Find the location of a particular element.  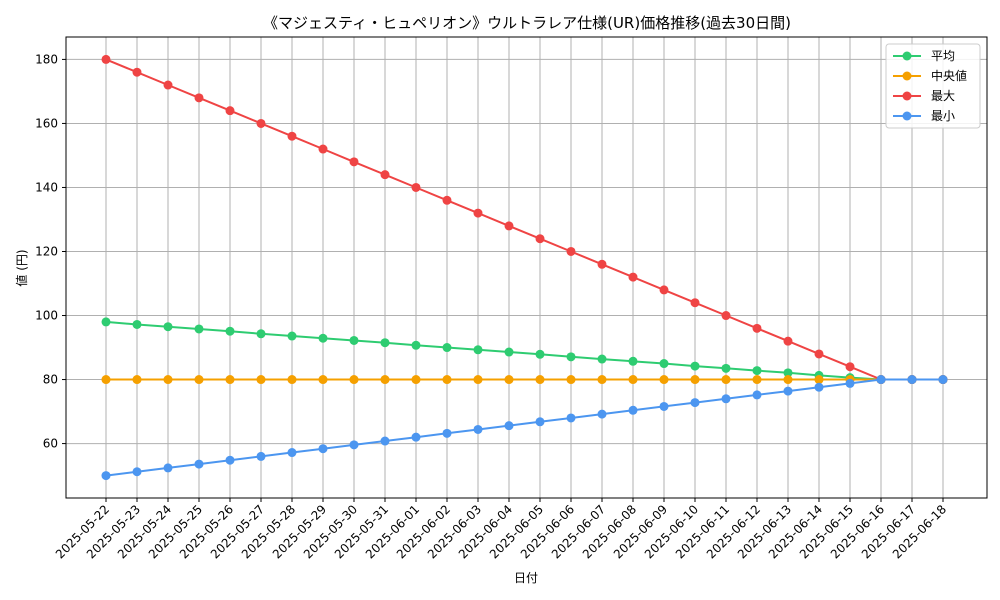

legend-item: 平均 is located at coordinates (924, 56).